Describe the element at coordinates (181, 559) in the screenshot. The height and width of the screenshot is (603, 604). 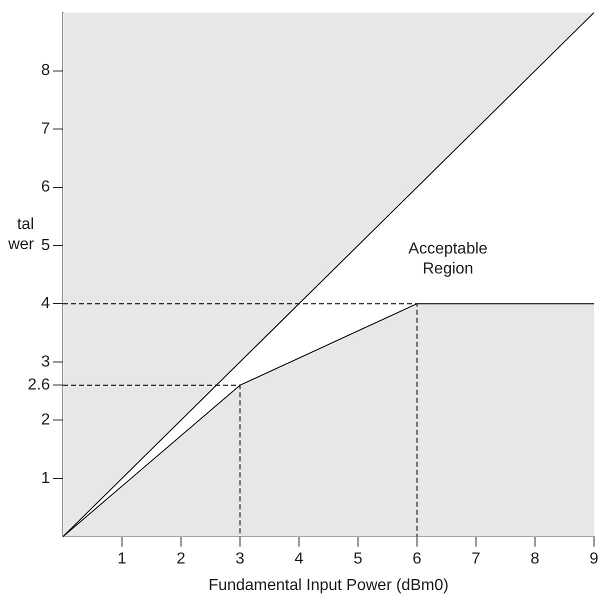
I see `x-tick-label: 2` at that location.